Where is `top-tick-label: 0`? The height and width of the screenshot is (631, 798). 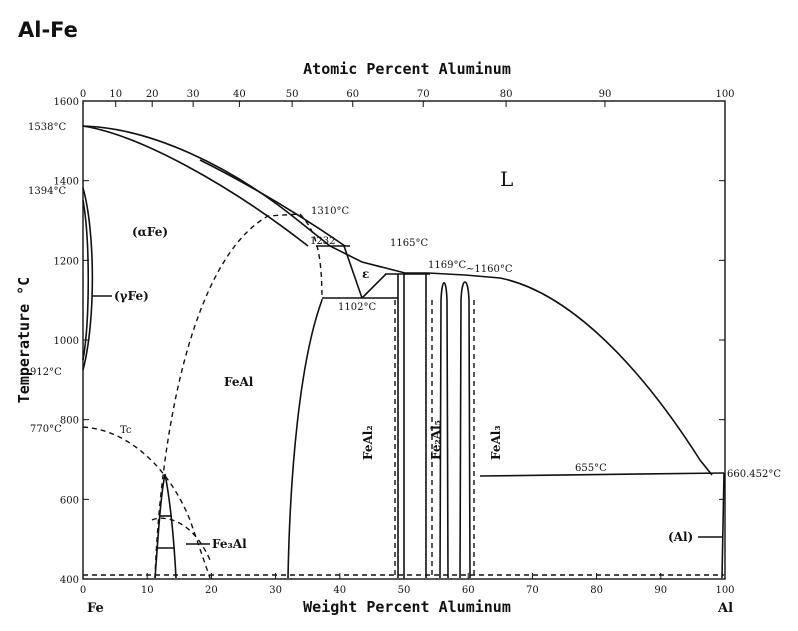
top-tick-label: 0 is located at coordinates (83, 94).